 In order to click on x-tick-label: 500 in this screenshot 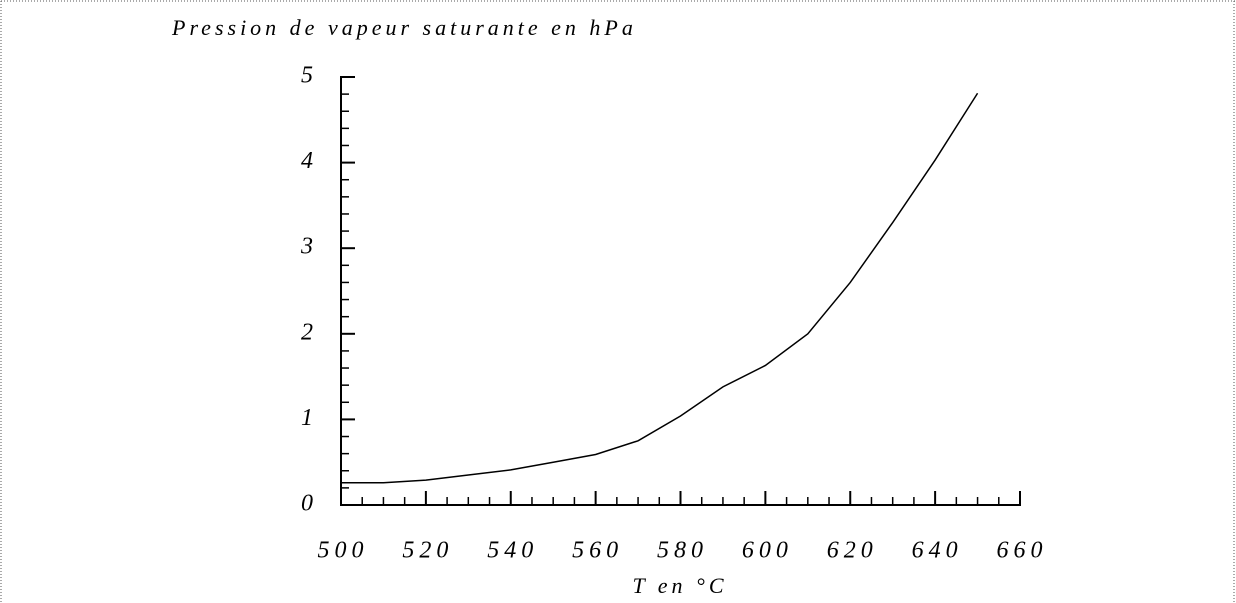, I will do `click(343, 551)`.